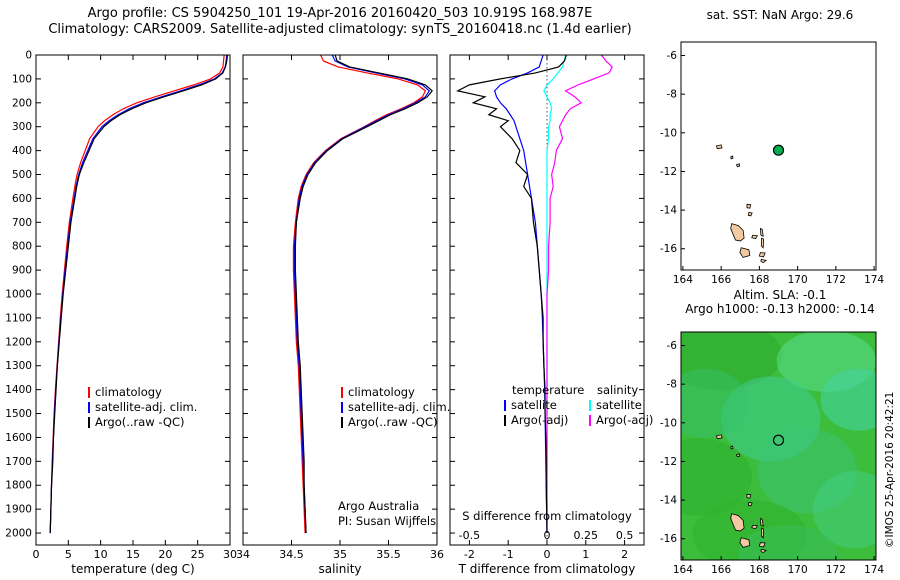 This screenshot has width=900, height=580. What do you see at coordinates (18, 534) in the screenshot?
I see `y-tick-label: 2000` at bounding box center [18, 534].